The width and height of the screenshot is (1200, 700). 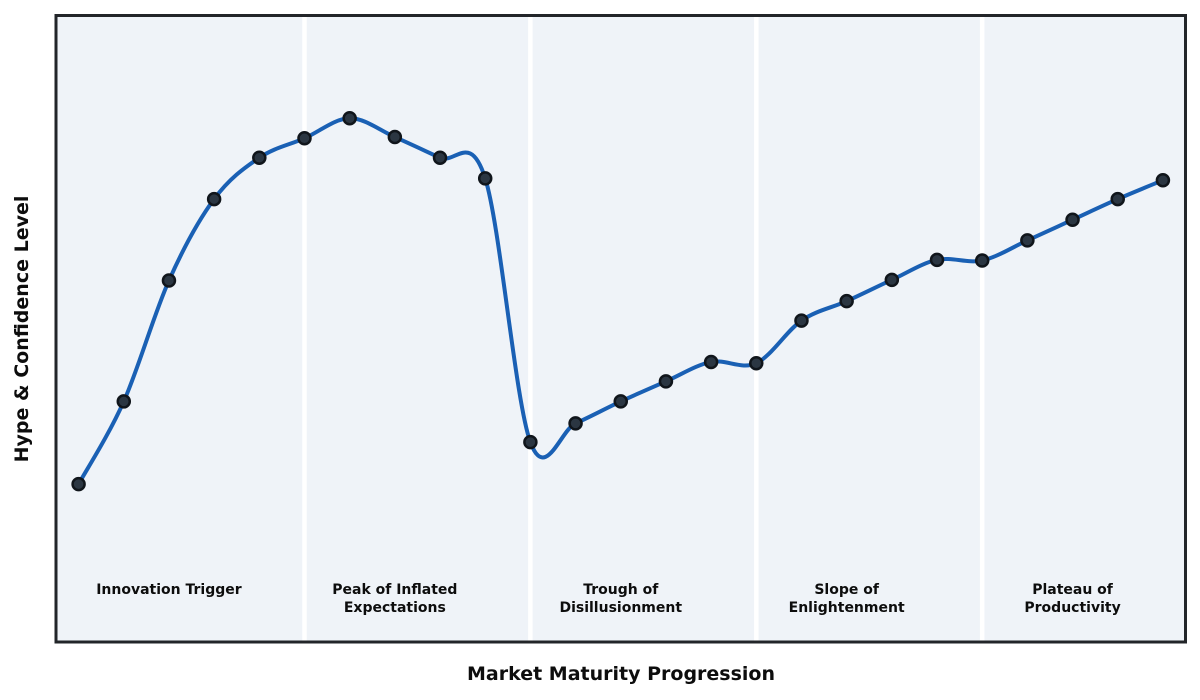 What do you see at coordinates (169, 590) in the screenshot?
I see `phase-label: Innovation Trigger` at bounding box center [169, 590].